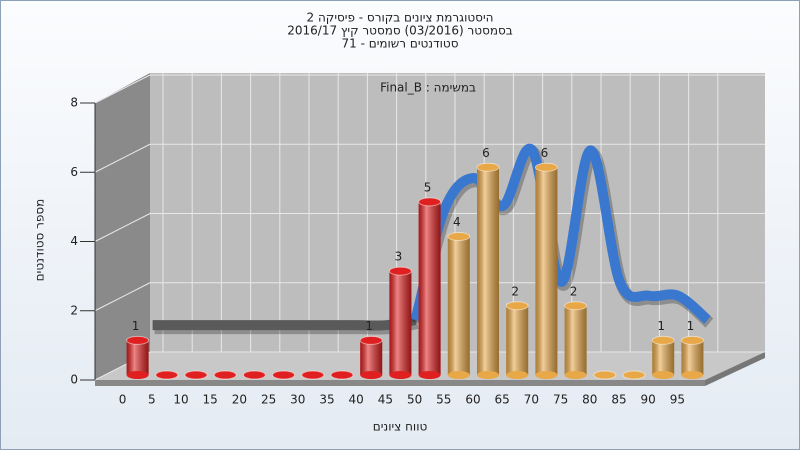 The width and height of the screenshot is (800, 450). I want to click on y-tick-label: 2, so click(74, 310).